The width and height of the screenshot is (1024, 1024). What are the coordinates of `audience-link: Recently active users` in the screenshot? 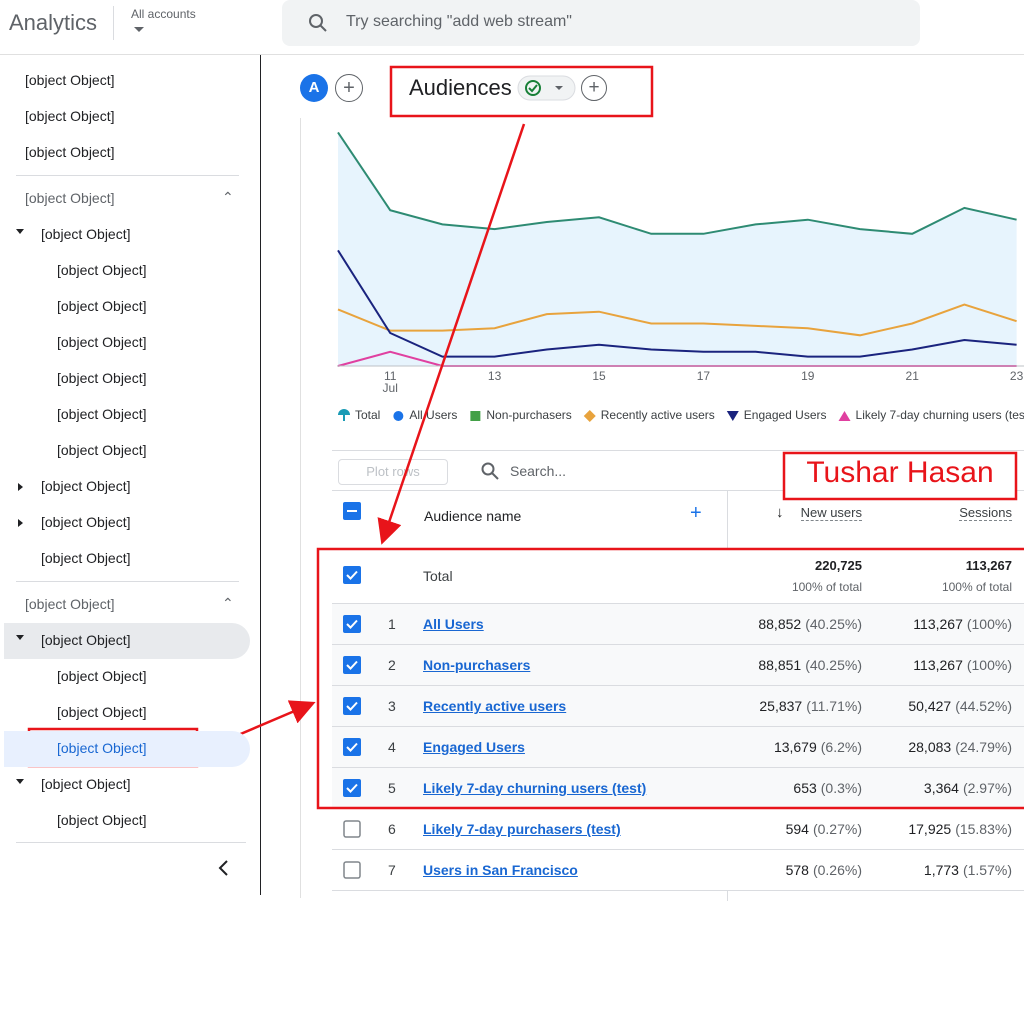 It's located at (494, 706).